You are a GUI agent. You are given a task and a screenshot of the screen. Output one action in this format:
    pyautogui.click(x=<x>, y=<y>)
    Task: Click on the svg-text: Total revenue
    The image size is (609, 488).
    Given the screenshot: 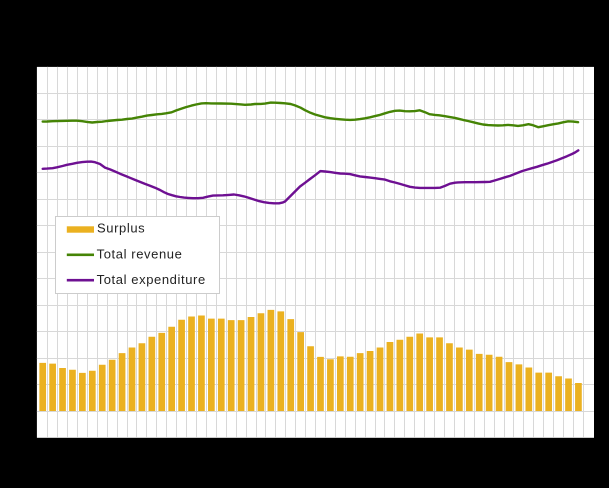 What is the action you would take?
    pyautogui.click(x=140, y=253)
    